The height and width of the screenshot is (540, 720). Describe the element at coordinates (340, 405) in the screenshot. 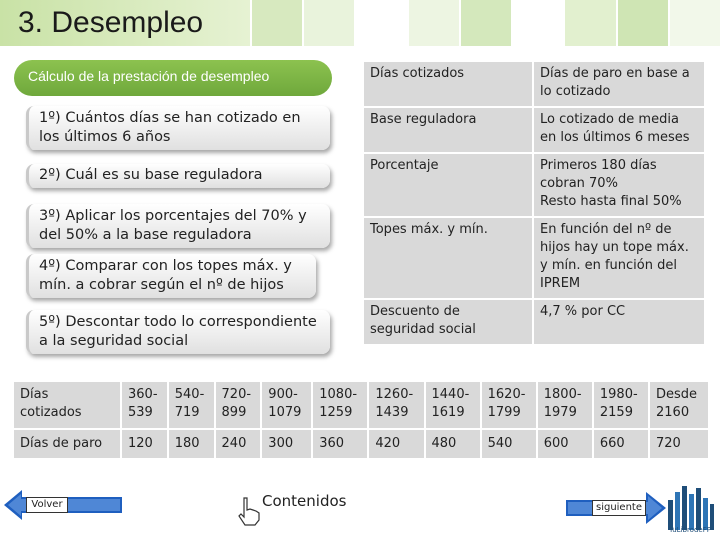

I see `table-cell: 1080-1259` at that location.